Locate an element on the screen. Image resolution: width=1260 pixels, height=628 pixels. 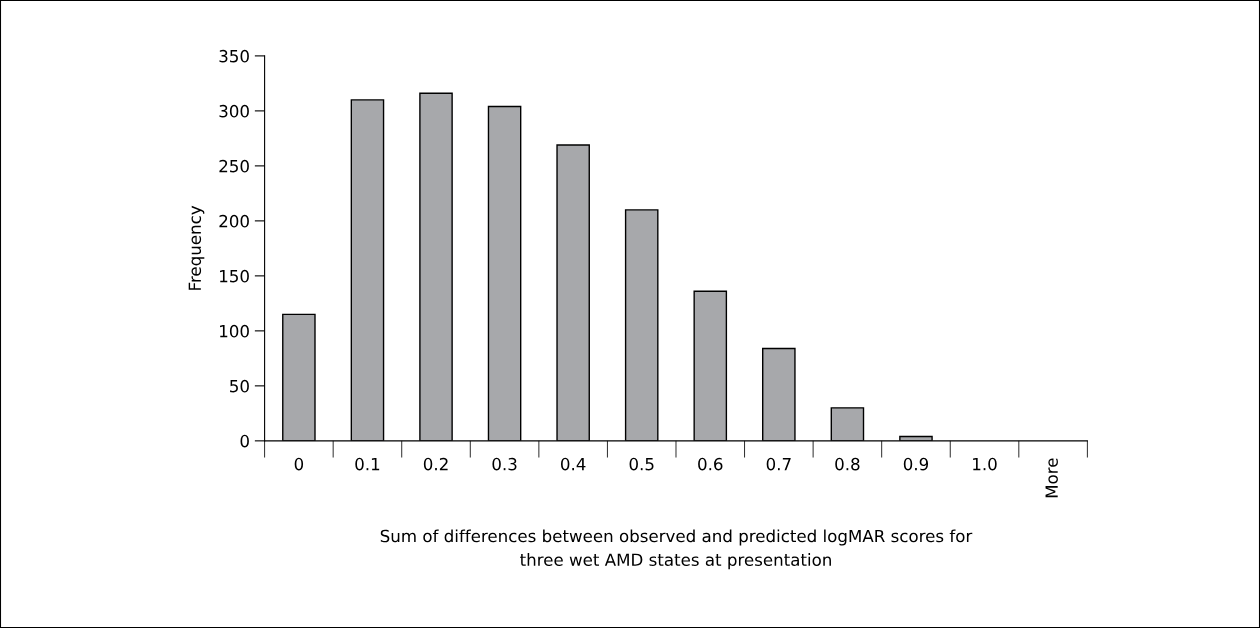
x-axis-title: Sum of differences between observed and predicted logMAR scores for three wet AMD states at presentation is located at coordinates (676, 549).